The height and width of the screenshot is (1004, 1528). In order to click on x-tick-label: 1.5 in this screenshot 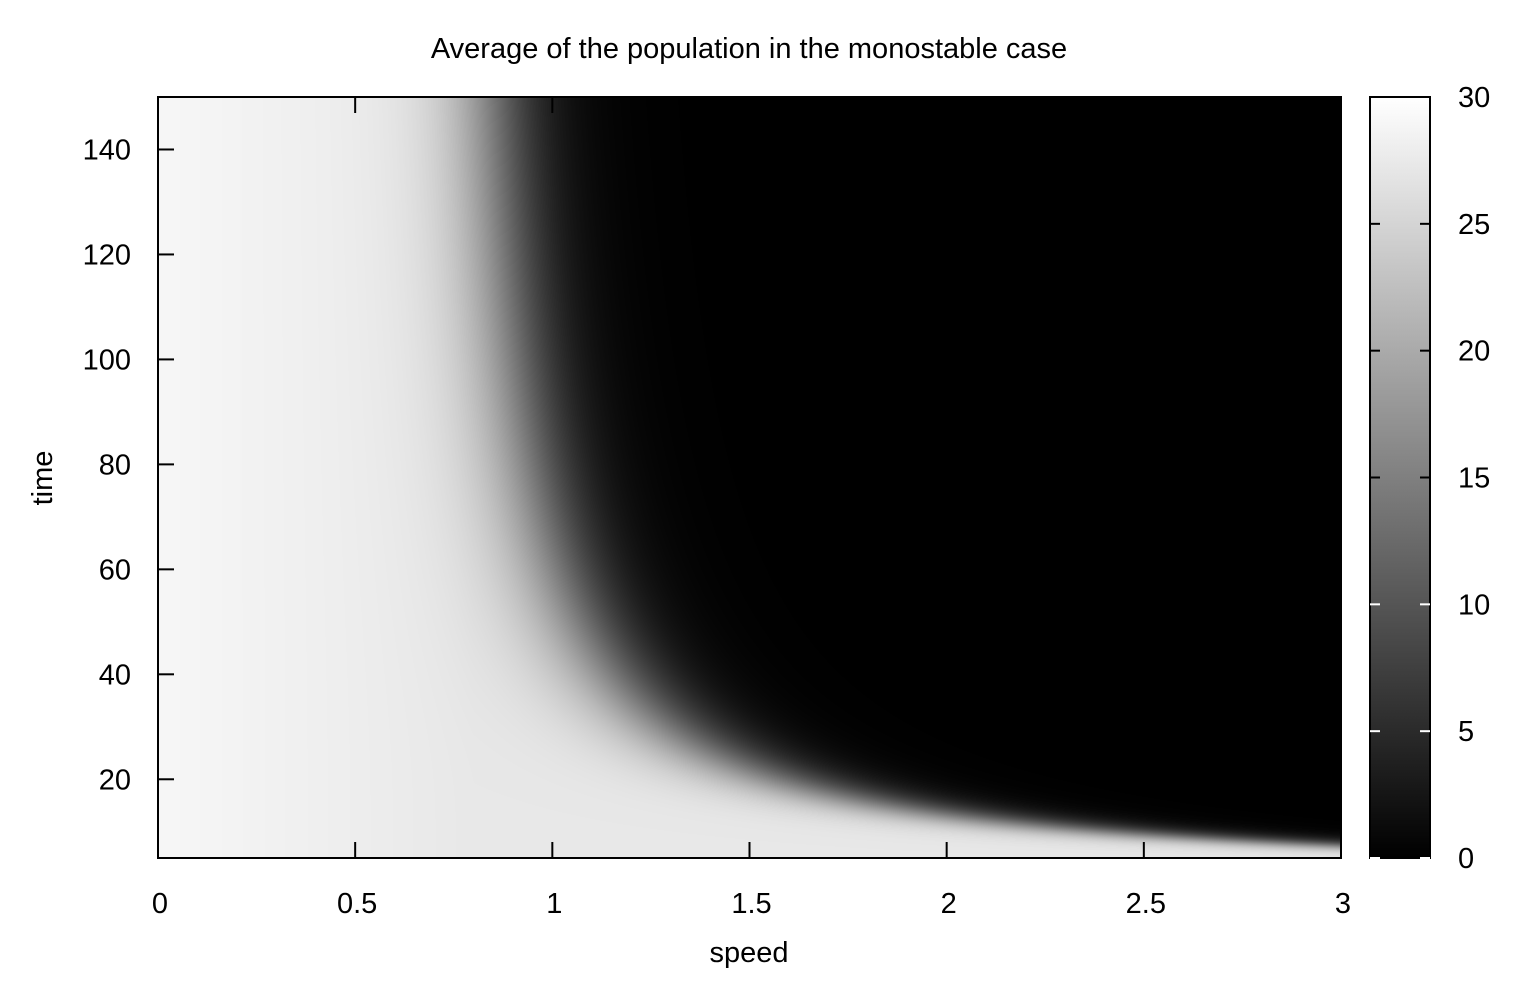, I will do `click(751, 904)`.